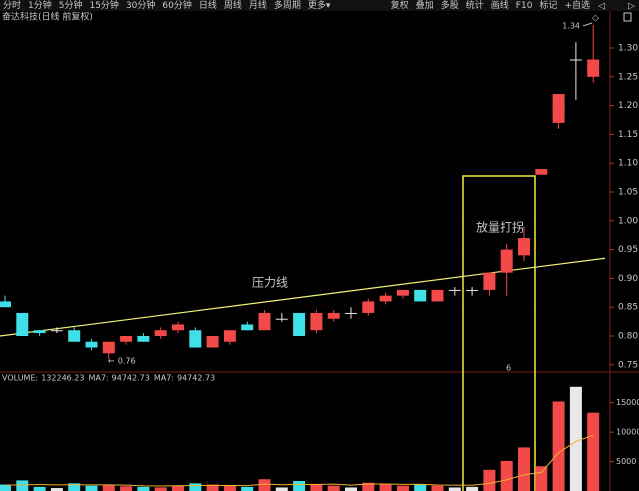 The width and height of the screenshot is (639, 491). Describe the element at coordinates (627, 402) in the screenshot. I see `volume-tick-label: 15000` at that location.